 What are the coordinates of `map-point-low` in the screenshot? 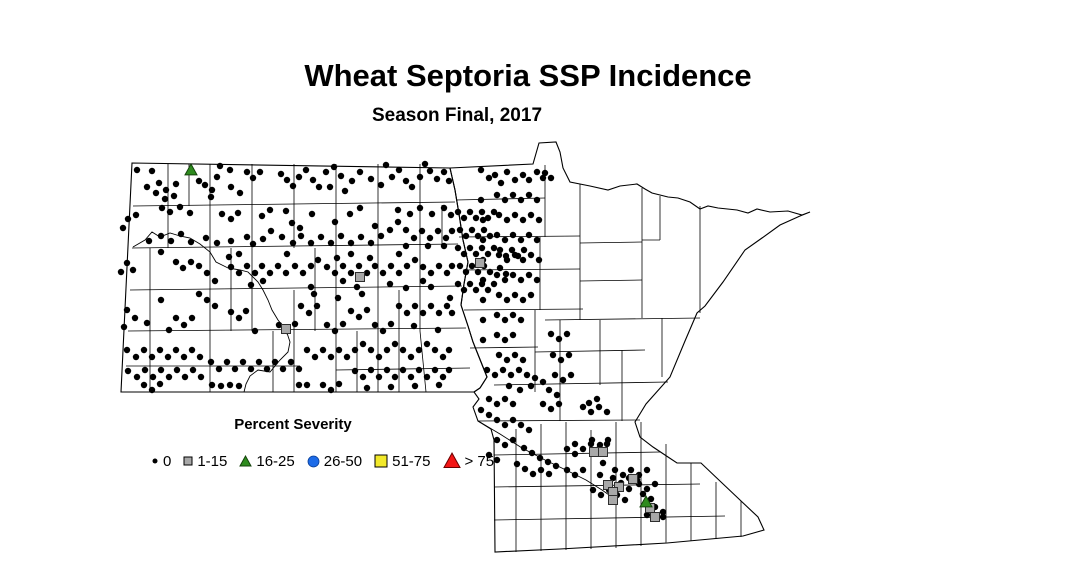 It's located at (286, 329).